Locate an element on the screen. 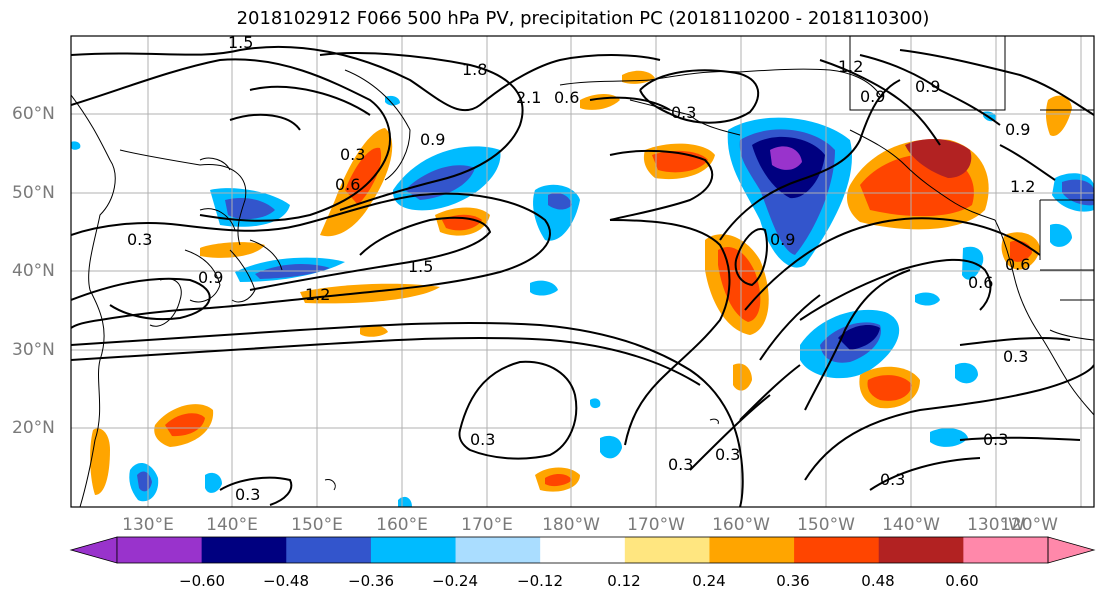  lon-label: 150°W is located at coordinates (826, 525).